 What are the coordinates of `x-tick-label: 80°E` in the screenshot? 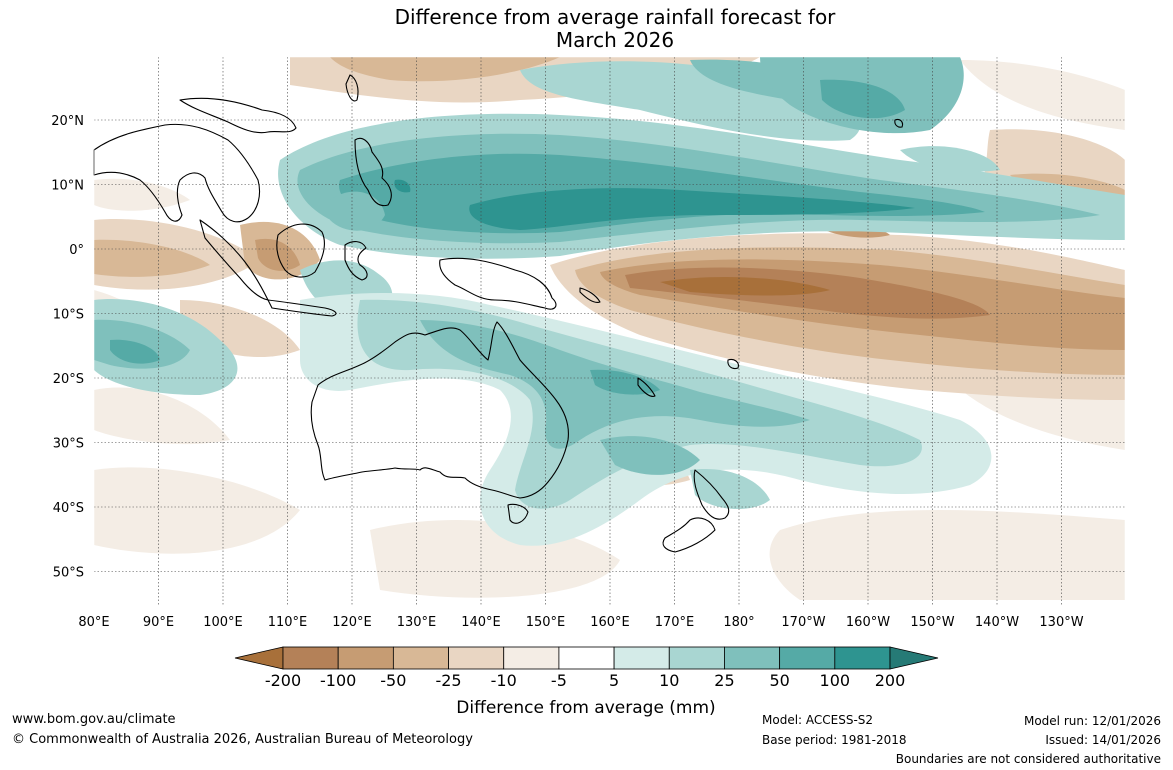 It's located at (93, 622).